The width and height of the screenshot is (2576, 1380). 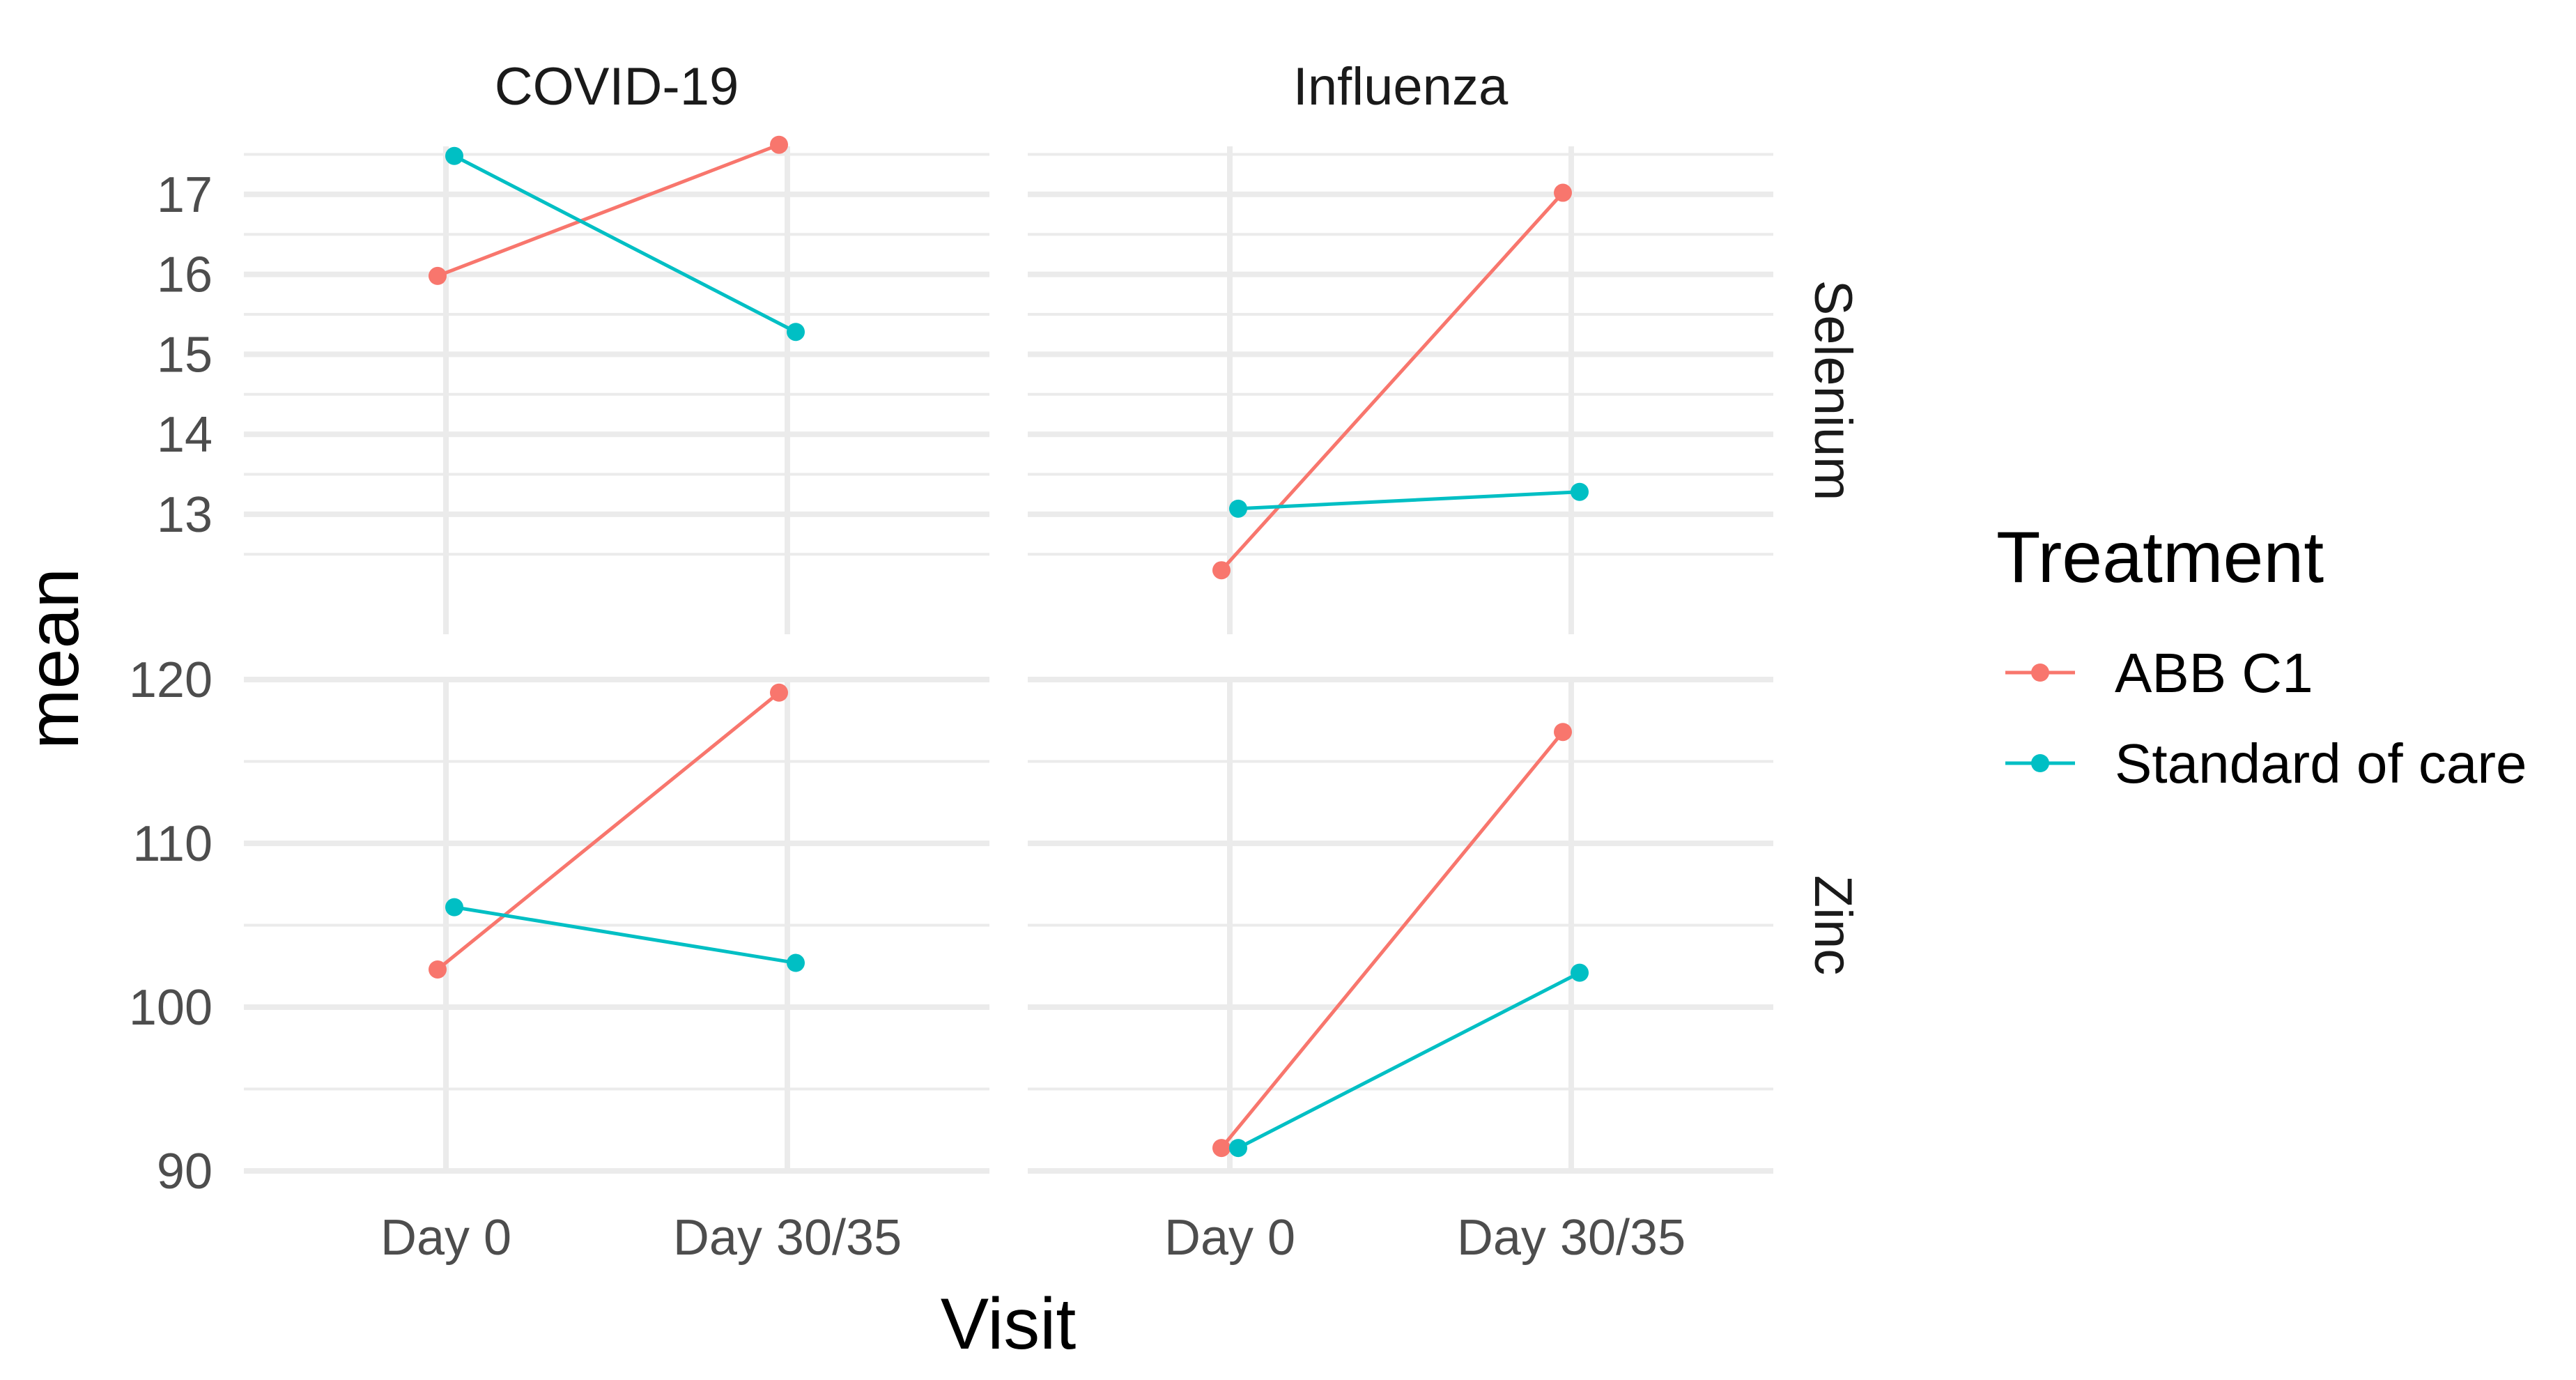 I want to click on legend-key-point-standard-of-care, so click(x=2040, y=763).